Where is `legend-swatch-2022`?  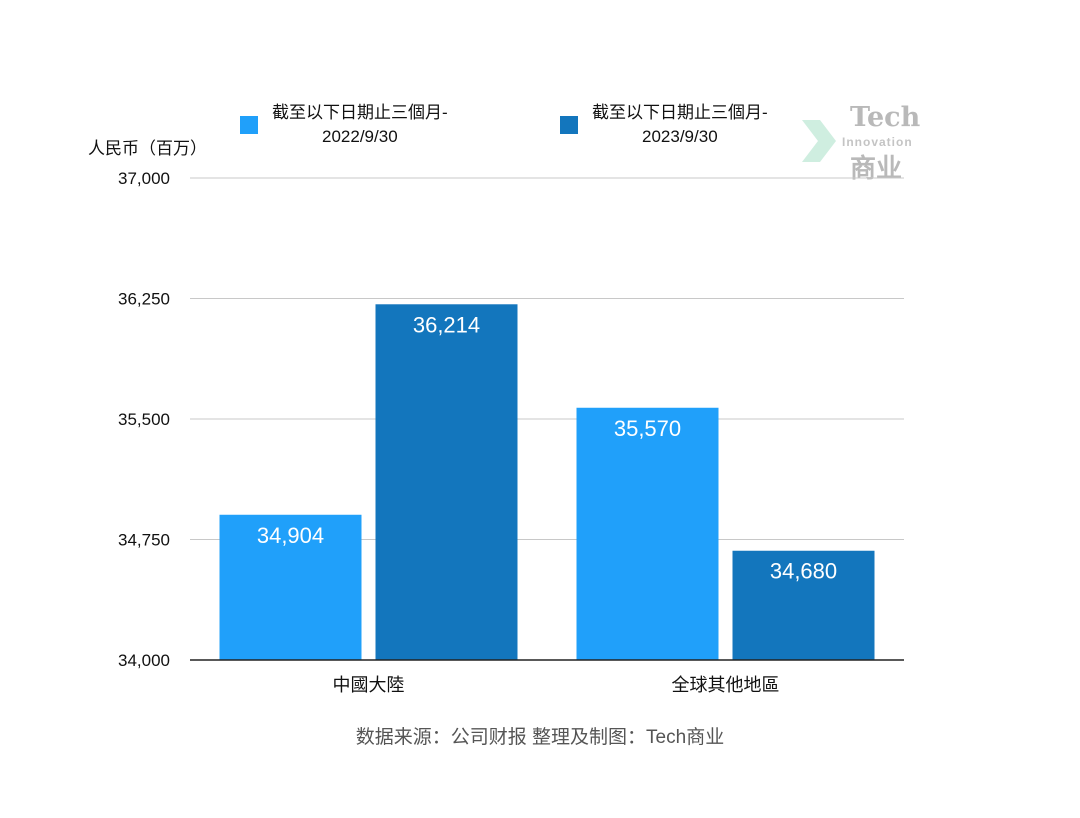 legend-swatch-2022 is located at coordinates (249, 125).